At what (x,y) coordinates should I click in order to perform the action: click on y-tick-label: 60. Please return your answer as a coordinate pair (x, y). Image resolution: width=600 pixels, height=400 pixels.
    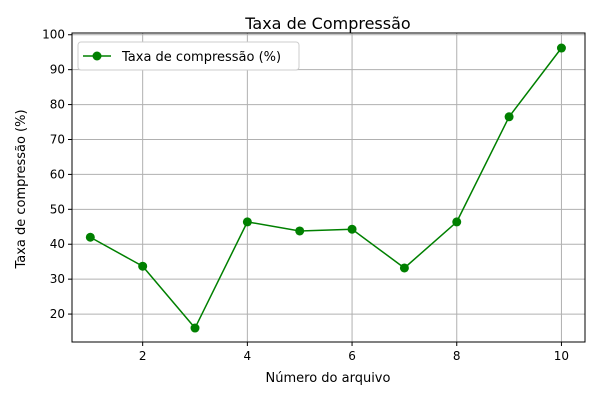
    Looking at the image, I should click on (57, 174).